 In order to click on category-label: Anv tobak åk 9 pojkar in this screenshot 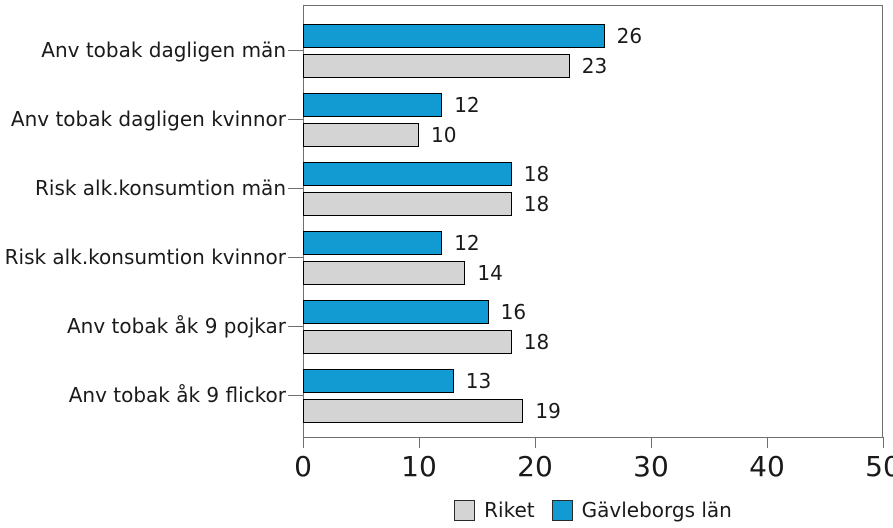, I will do `click(176, 326)`.